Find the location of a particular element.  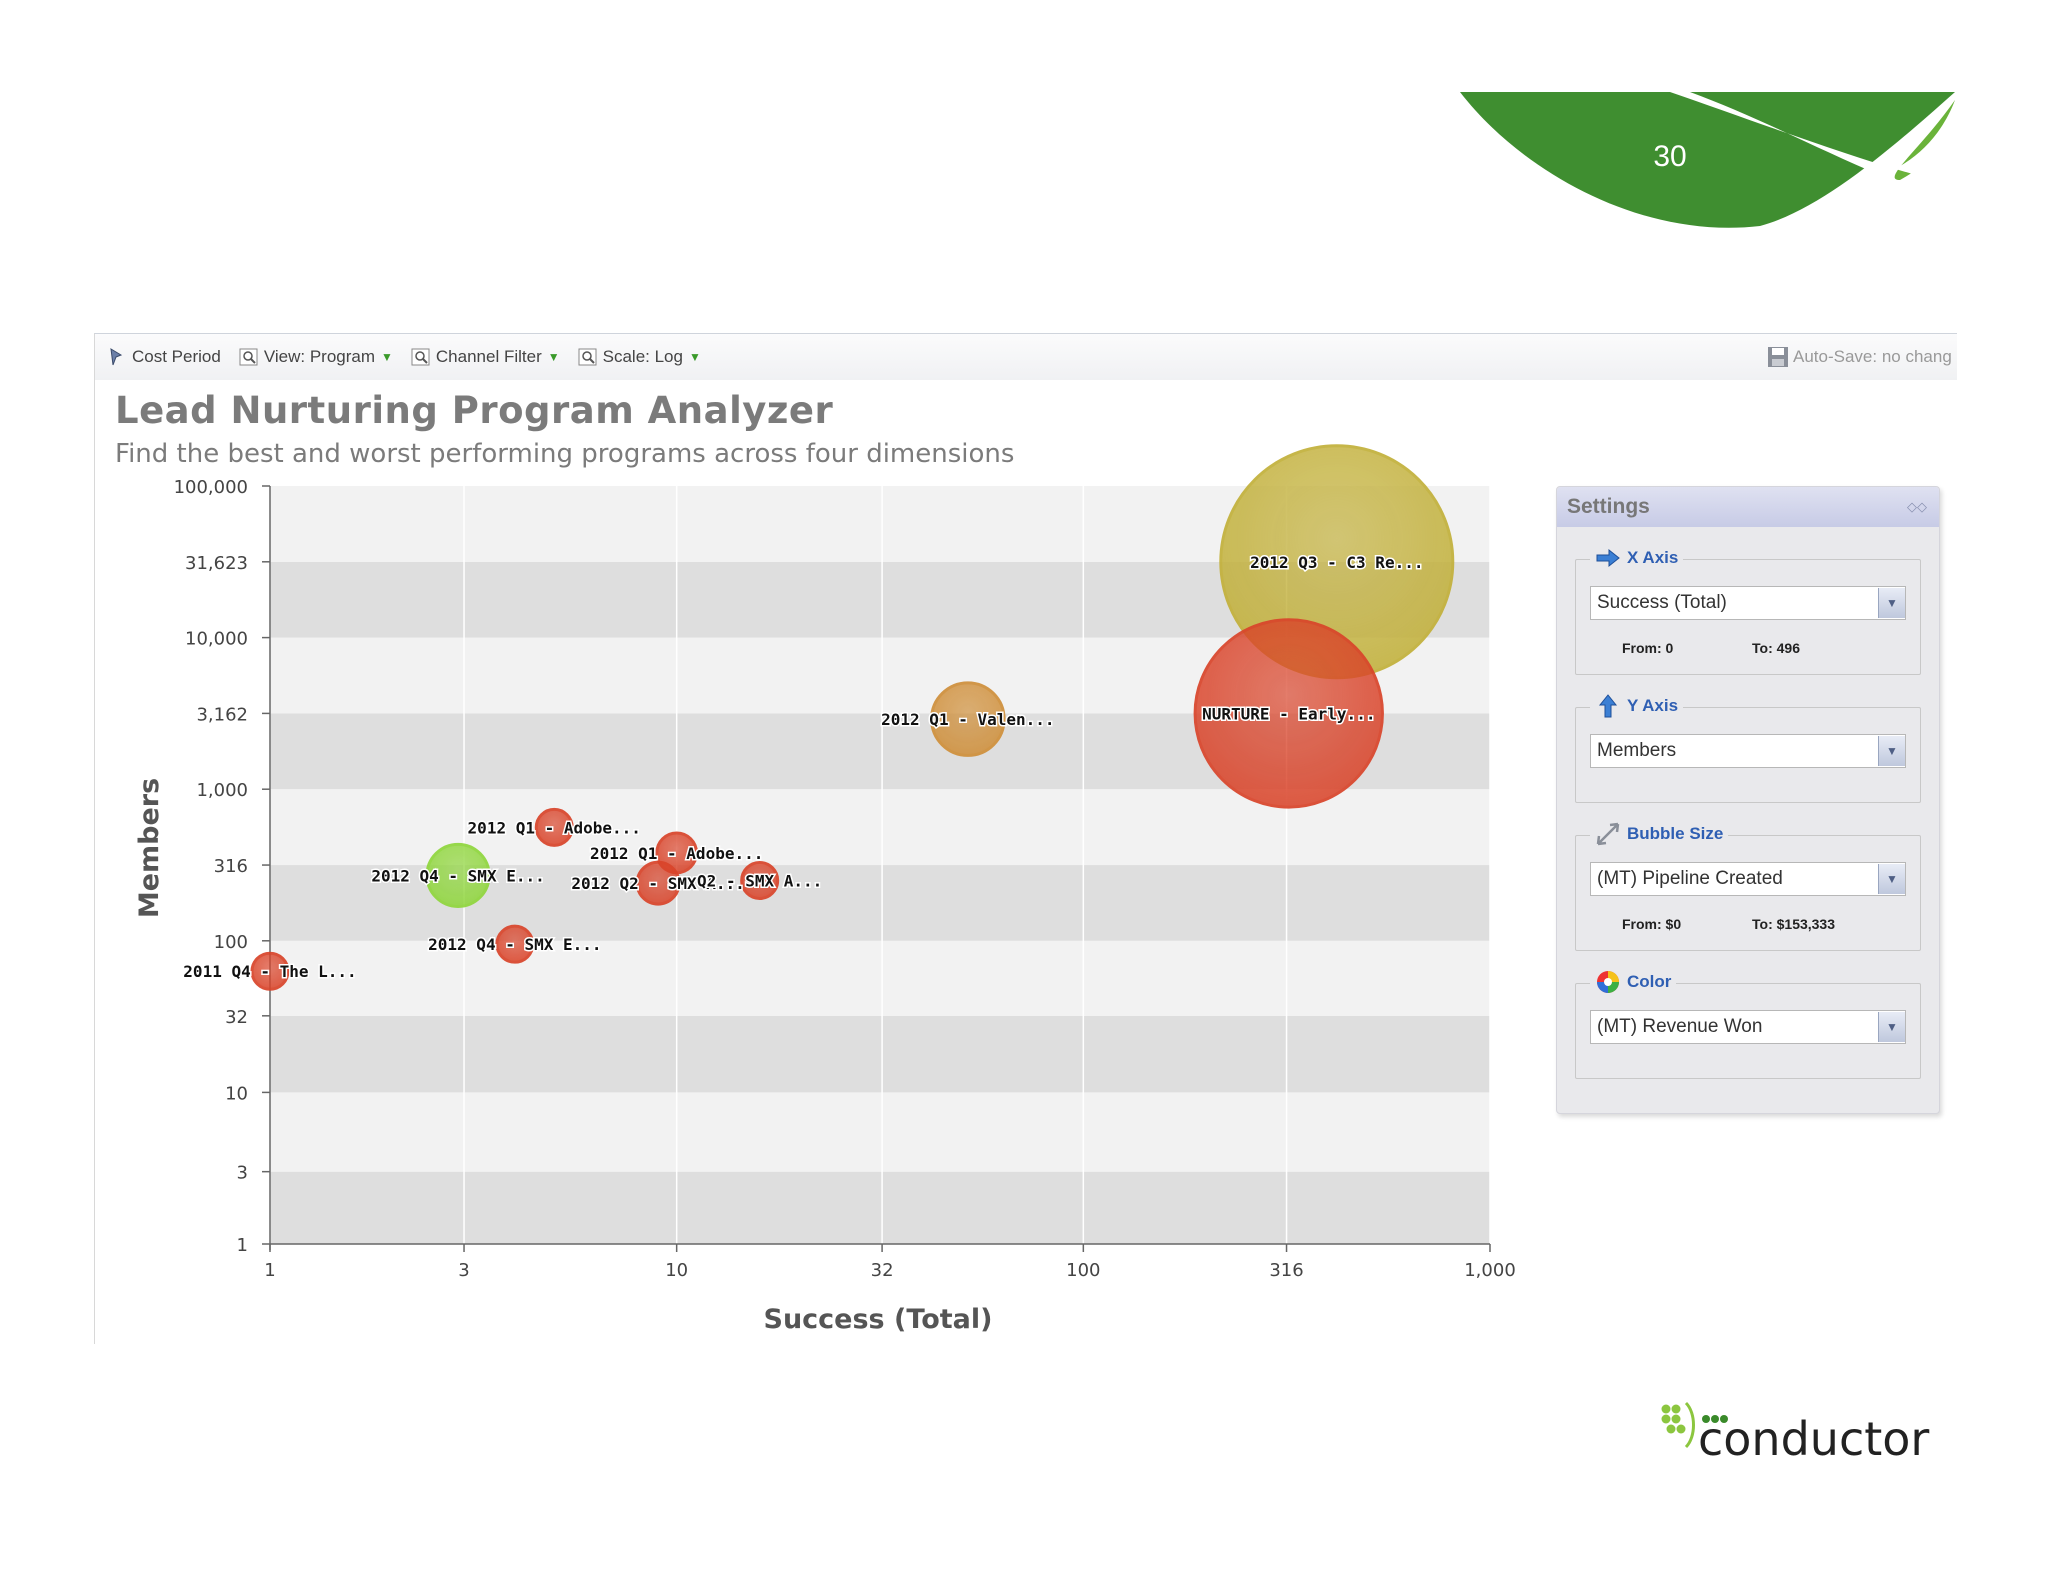

slide-header-swoosh is located at coordinates (1707, 160).